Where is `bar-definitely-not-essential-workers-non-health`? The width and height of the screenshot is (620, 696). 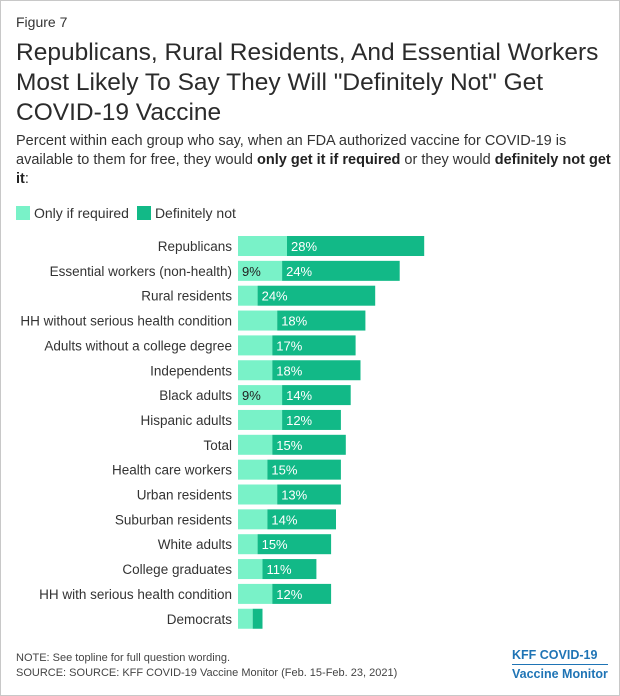 bar-definitely-not-essential-workers-non-health is located at coordinates (341, 270).